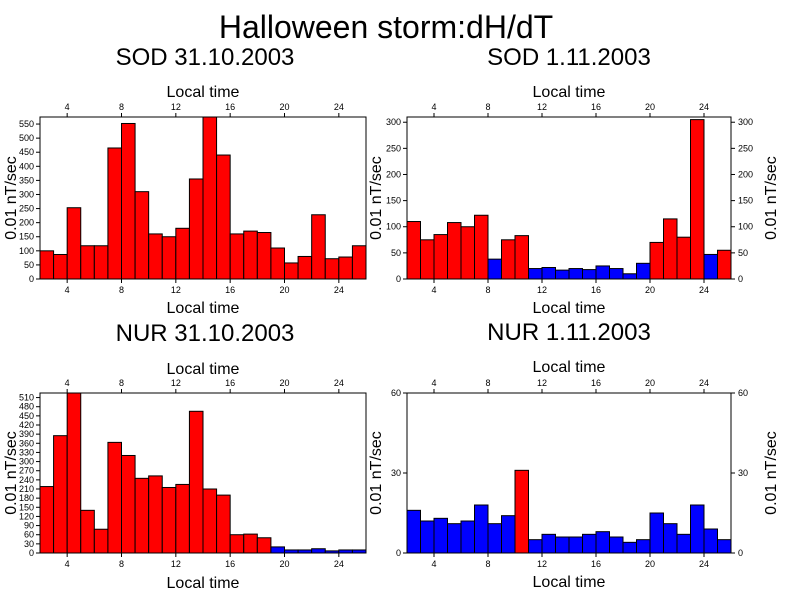 Image resolution: width=794 pixels, height=595 pixels. What do you see at coordinates (650, 383) in the screenshot?
I see `x-tick-label-top: 20` at bounding box center [650, 383].